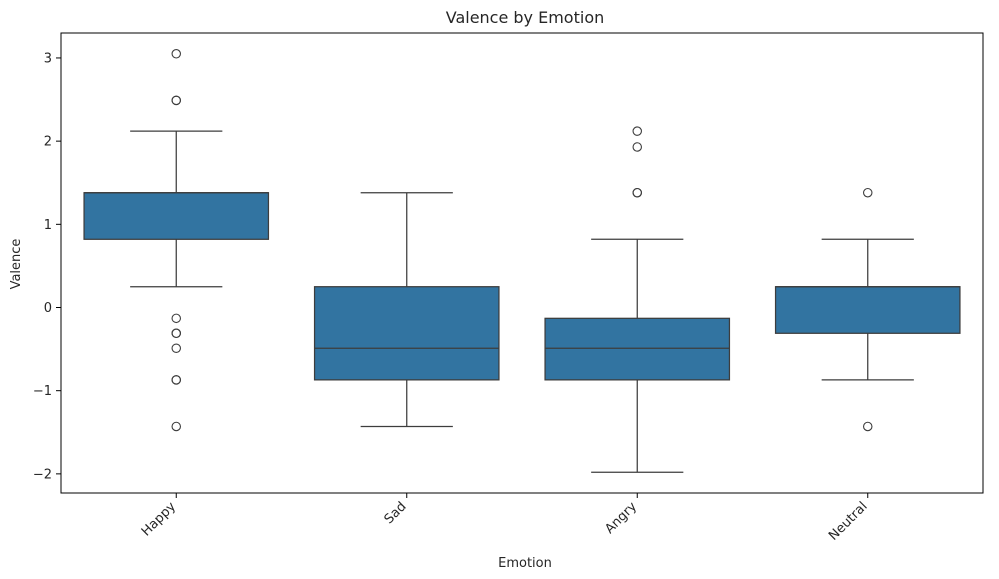 This screenshot has width=999, height=579. Describe the element at coordinates (406, 333) in the screenshot. I see `box-sad` at that location.